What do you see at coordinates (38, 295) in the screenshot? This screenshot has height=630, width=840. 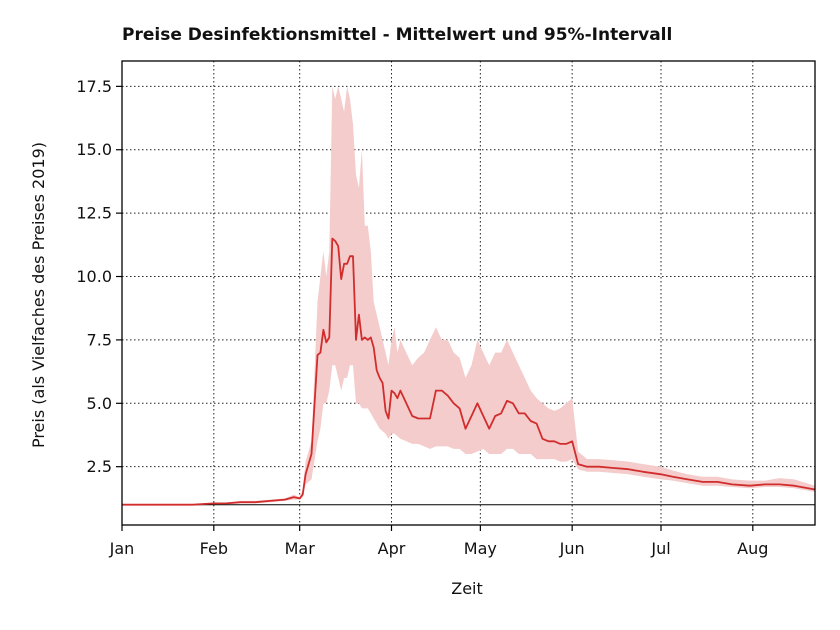 I see `y-axis-label: Preis (als Vielfaches des Preises 2019)` at bounding box center [38, 295].